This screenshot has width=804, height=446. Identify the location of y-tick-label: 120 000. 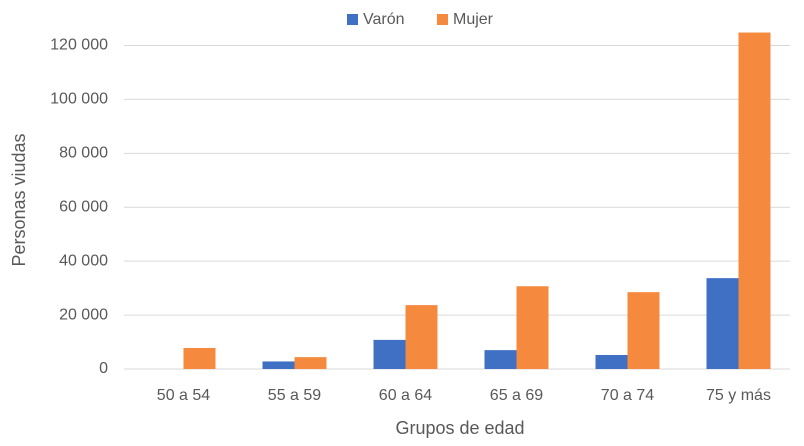
(79, 45).